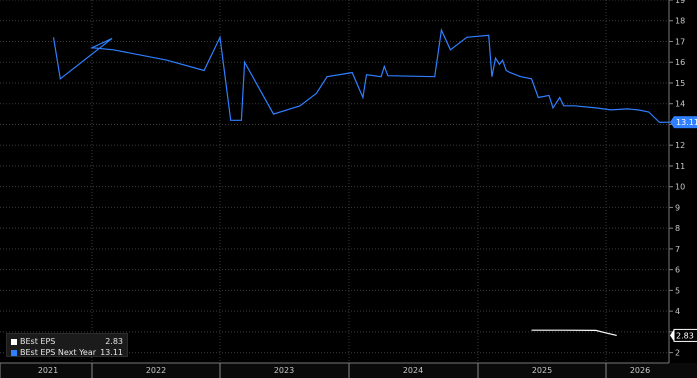 The image size is (697, 378). I want to click on y-tick-label: 4, so click(677, 311).